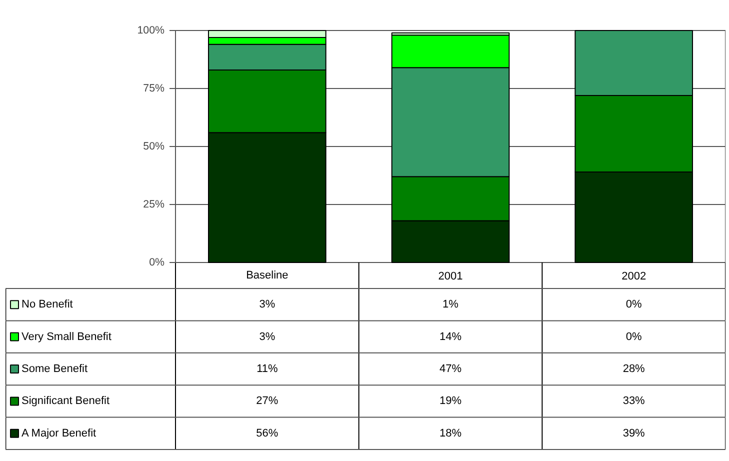 The height and width of the screenshot is (461, 729). Describe the element at coordinates (634, 369) in the screenshot. I see `data-label: 28%` at that location.